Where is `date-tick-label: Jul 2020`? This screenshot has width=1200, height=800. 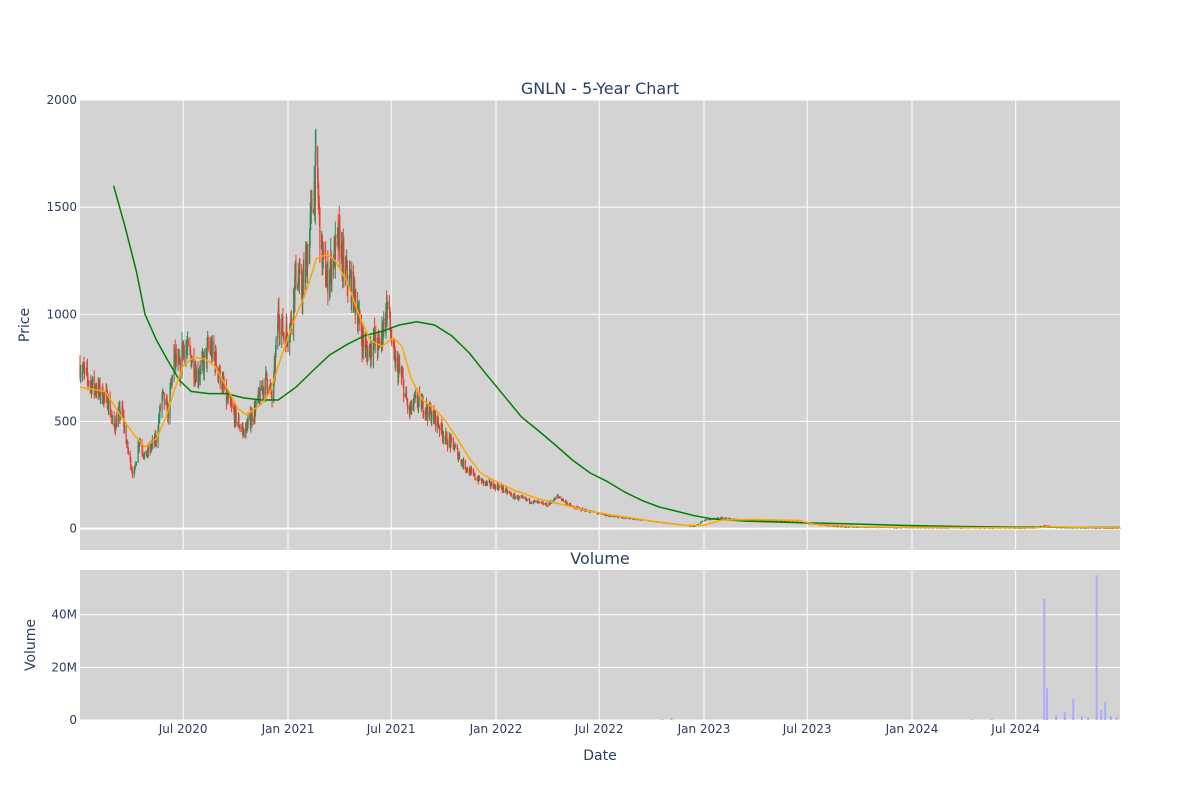
date-tick-label: Jul 2020 is located at coordinates (183, 729).